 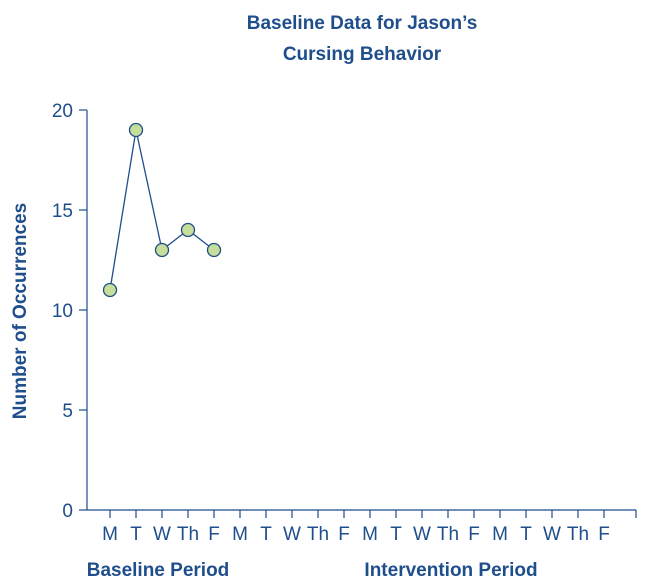 What do you see at coordinates (67, 411) in the screenshot?
I see `y-tick-label: 5` at bounding box center [67, 411].